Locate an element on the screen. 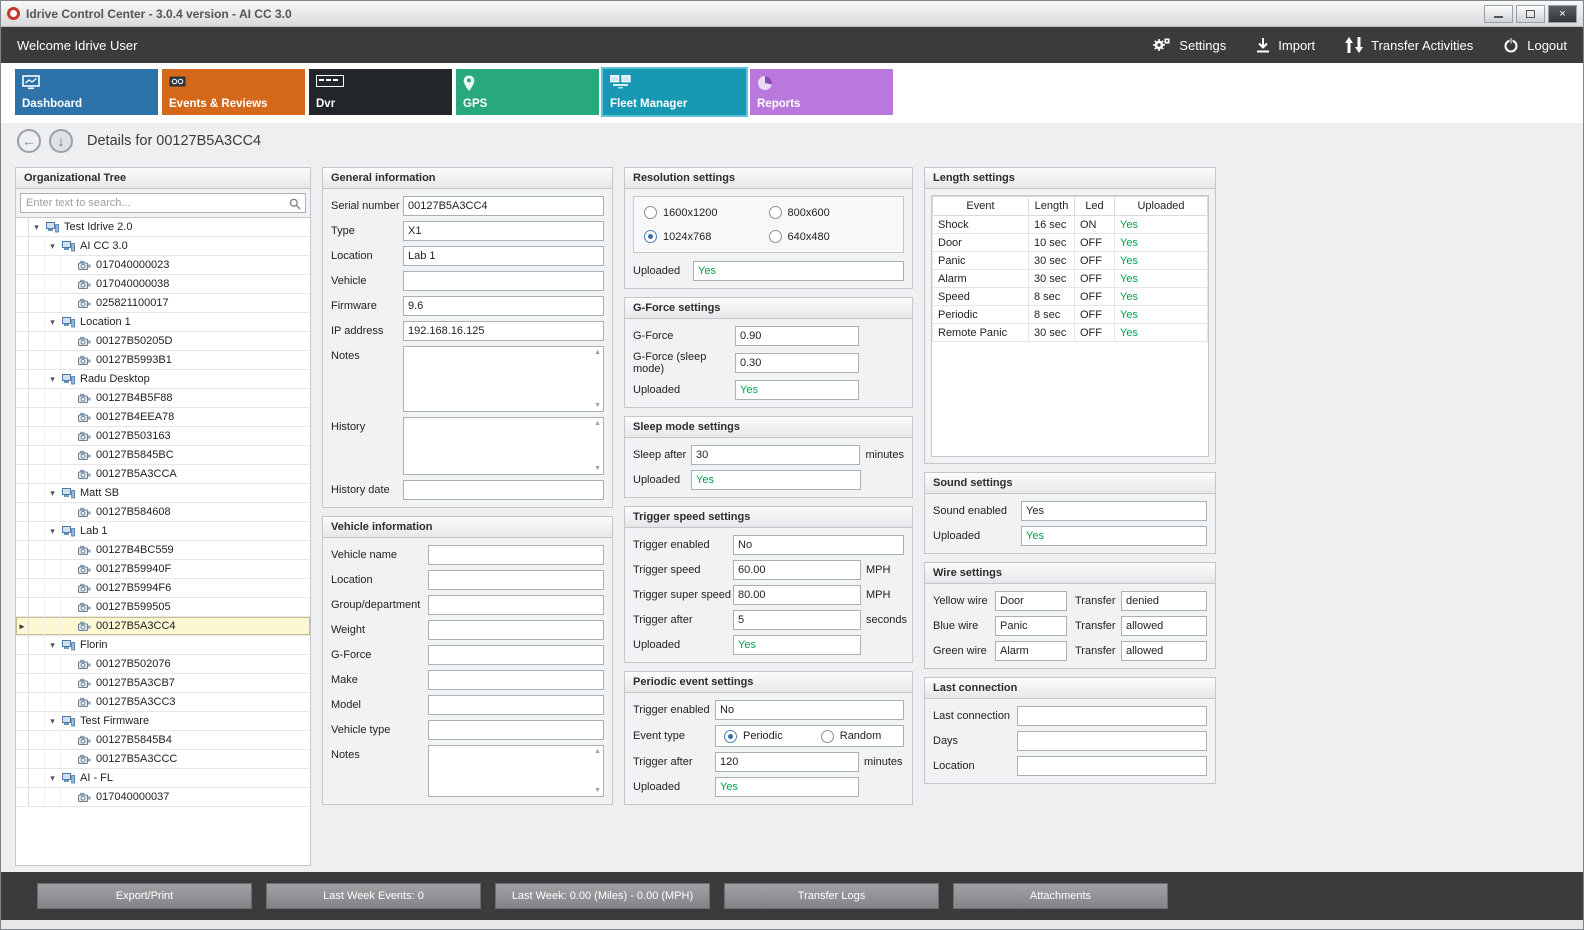  search-input is located at coordinates (163, 203).